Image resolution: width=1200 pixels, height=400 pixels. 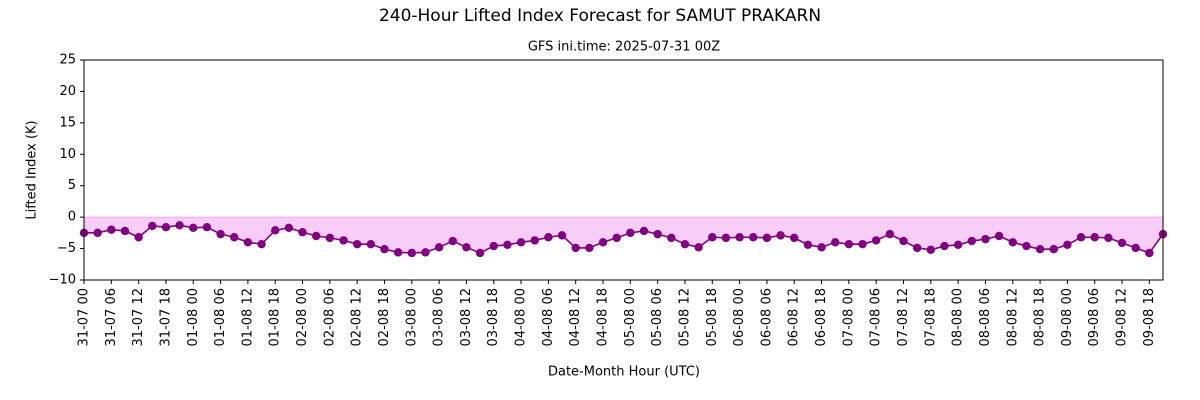 What do you see at coordinates (903, 317) in the screenshot?
I see `x-tick-label: 07-08 12` at bounding box center [903, 317].